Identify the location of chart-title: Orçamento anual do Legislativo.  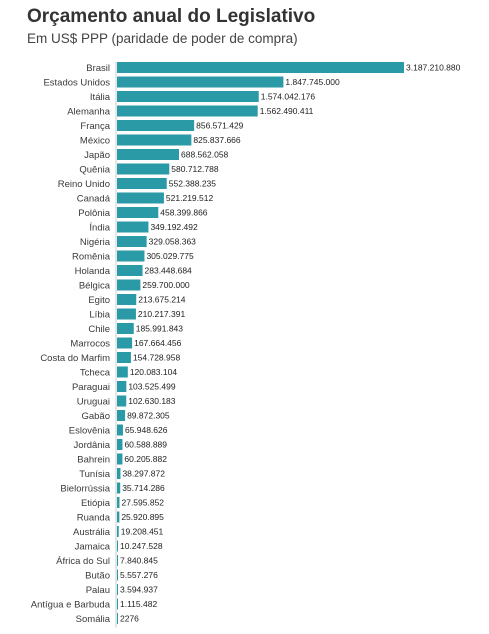
(171, 16).